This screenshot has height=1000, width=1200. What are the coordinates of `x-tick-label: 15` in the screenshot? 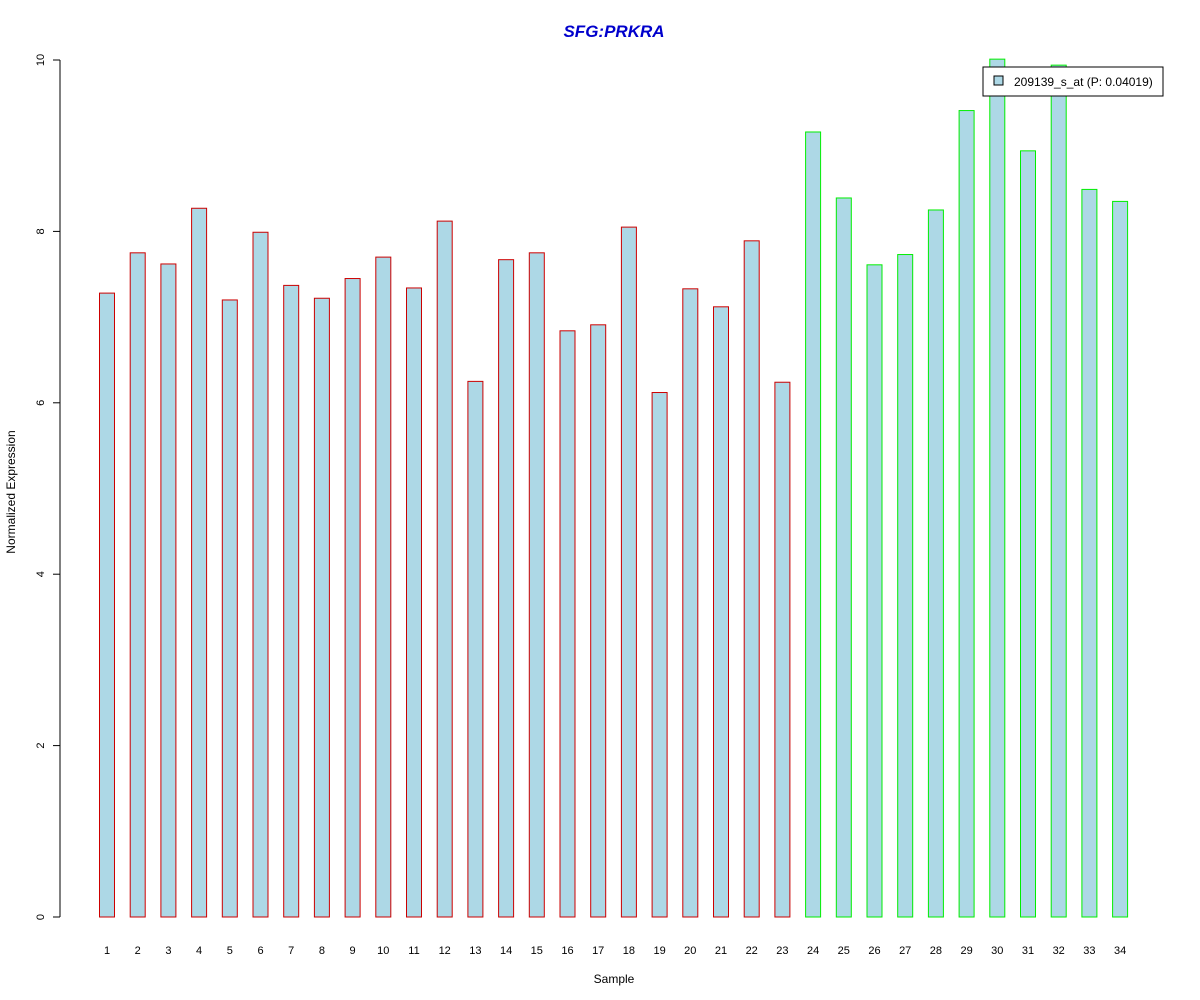 It's located at (537, 951).